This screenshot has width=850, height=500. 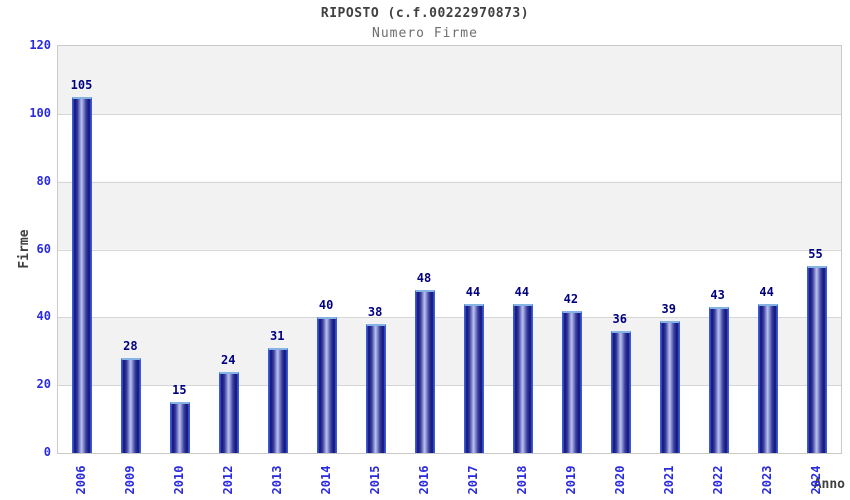 What do you see at coordinates (522, 378) in the screenshot?
I see `bar-2018` at bounding box center [522, 378].